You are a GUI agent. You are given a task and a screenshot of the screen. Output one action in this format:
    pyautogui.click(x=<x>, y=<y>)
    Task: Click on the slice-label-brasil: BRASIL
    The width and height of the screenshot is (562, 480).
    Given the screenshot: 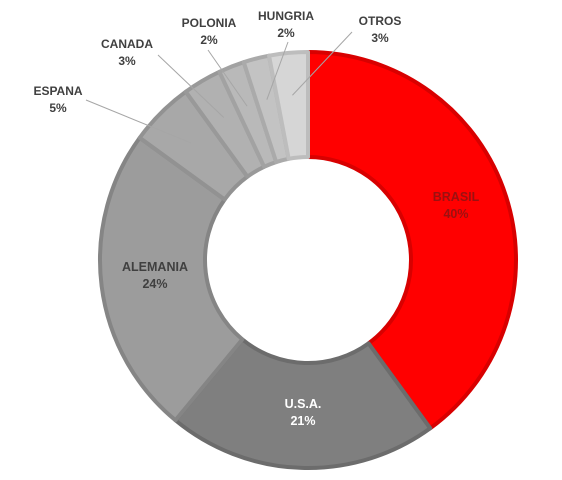 What is the action you would take?
    pyautogui.click(x=456, y=197)
    